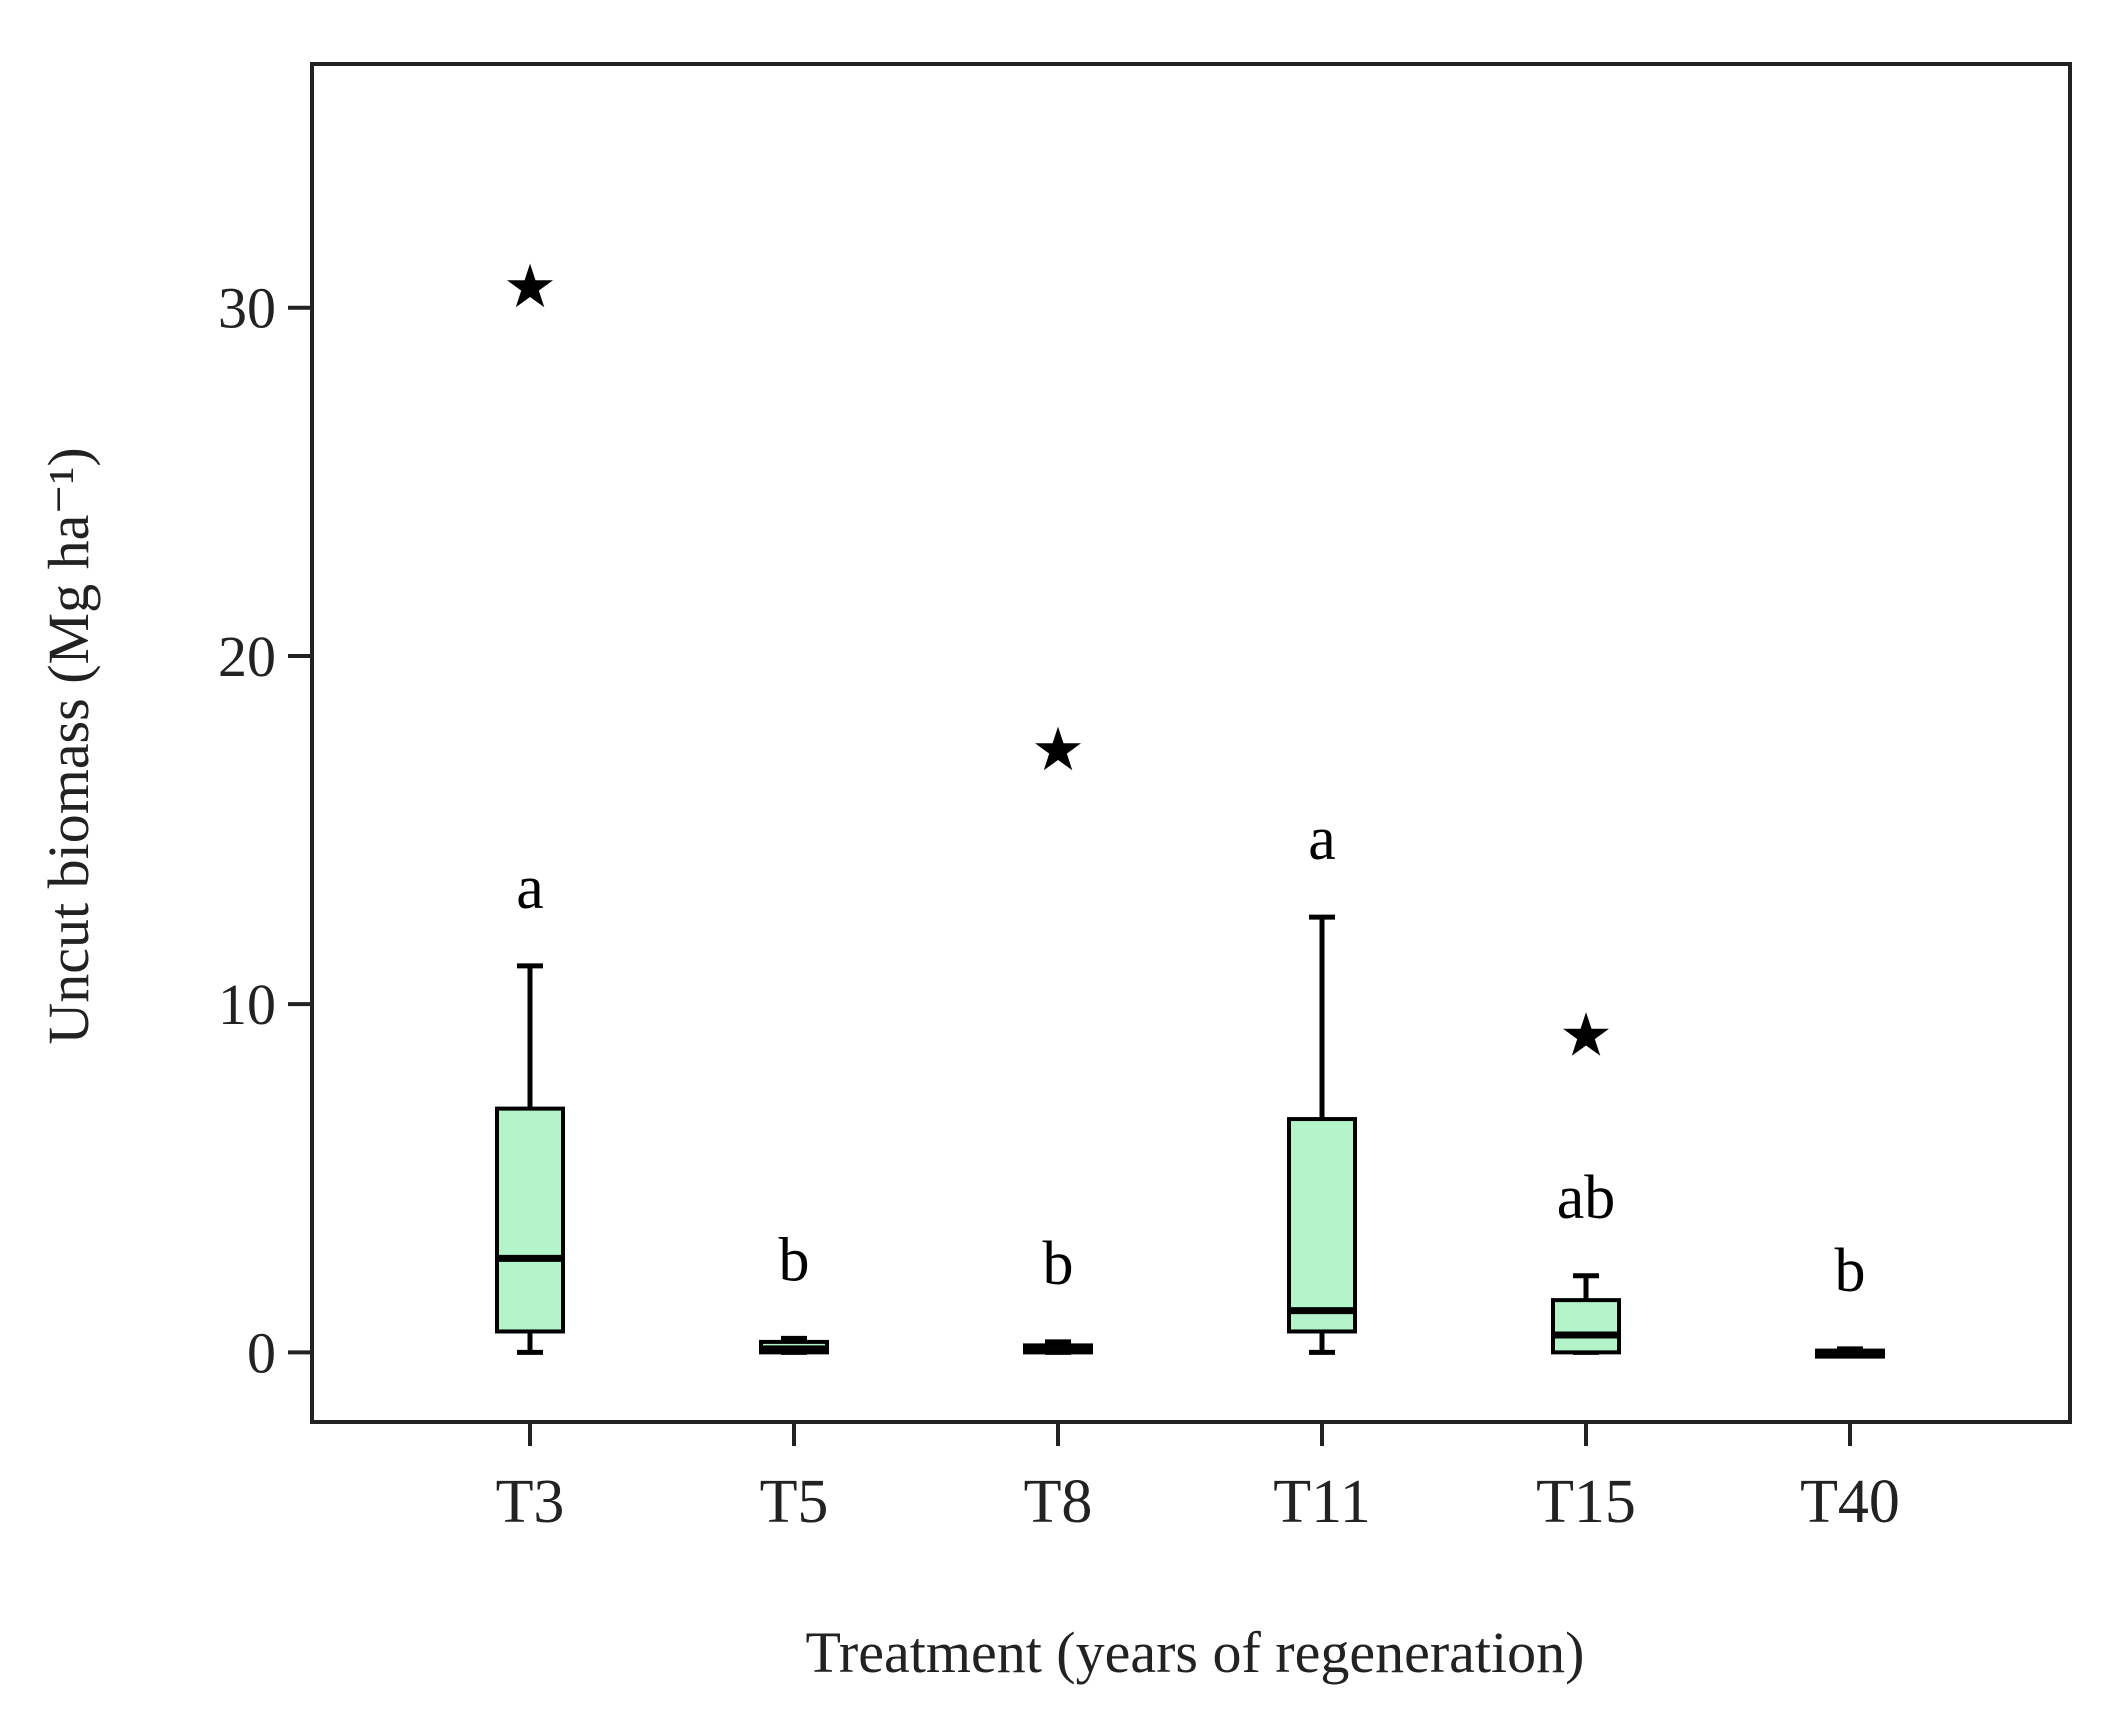 This screenshot has height=1721, width=2108. What do you see at coordinates (1586, 1035) in the screenshot?
I see `outlier-star-t15: ★` at bounding box center [1586, 1035].